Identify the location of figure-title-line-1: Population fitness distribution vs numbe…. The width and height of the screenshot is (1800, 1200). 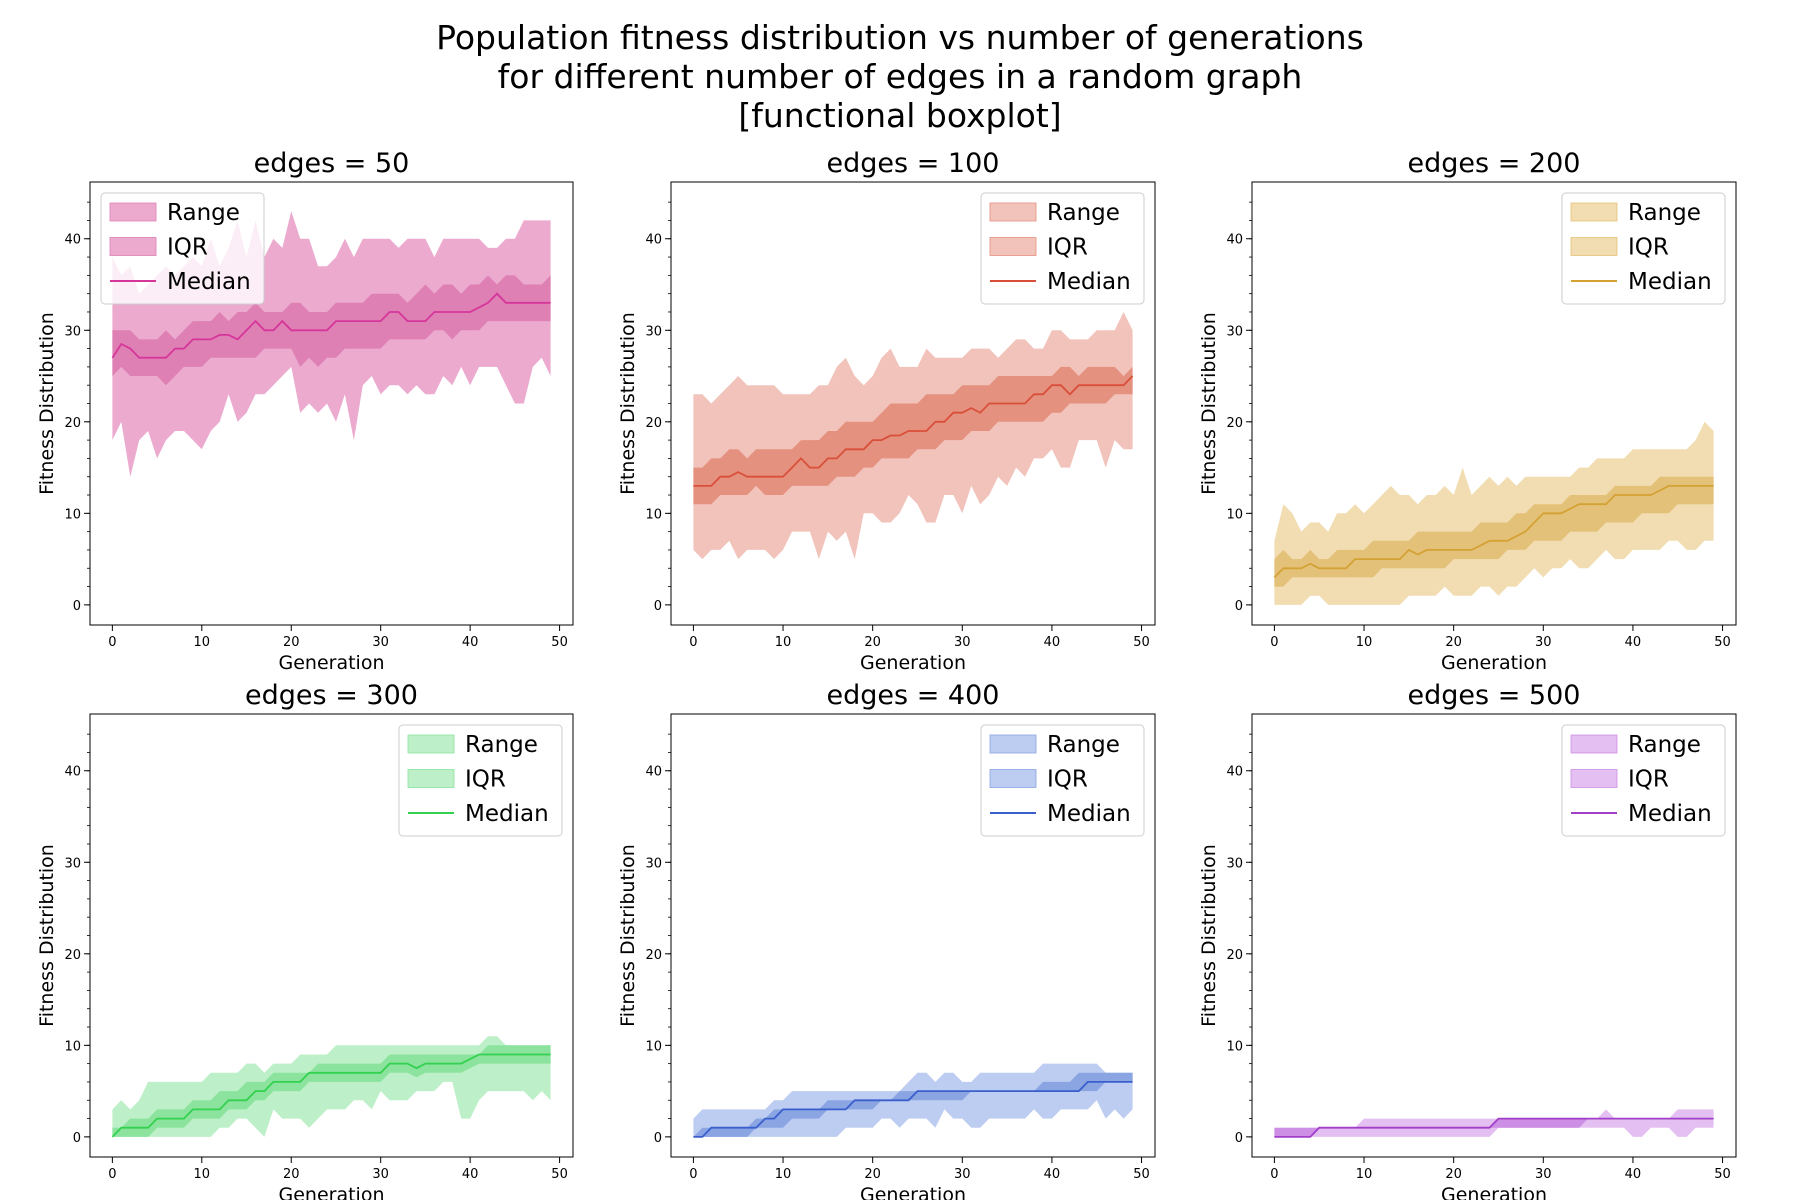
(900, 37).